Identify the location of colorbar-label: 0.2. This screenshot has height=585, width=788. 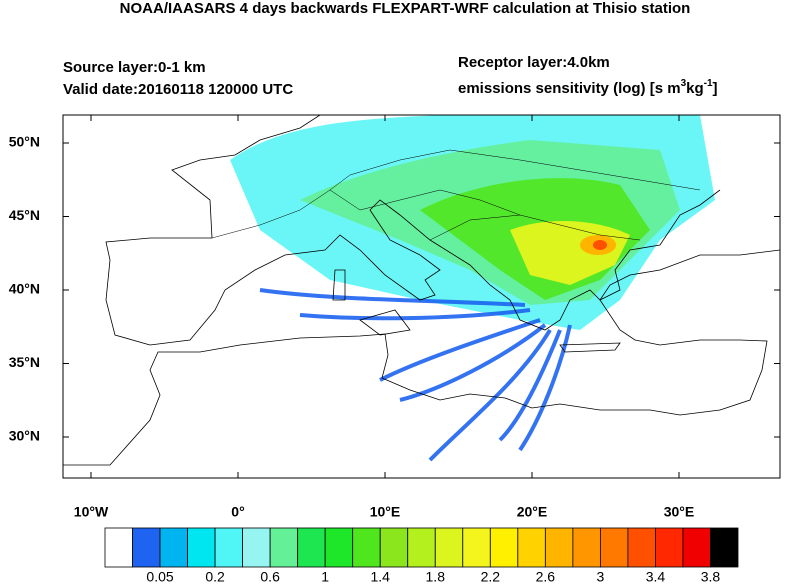
(215, 577).